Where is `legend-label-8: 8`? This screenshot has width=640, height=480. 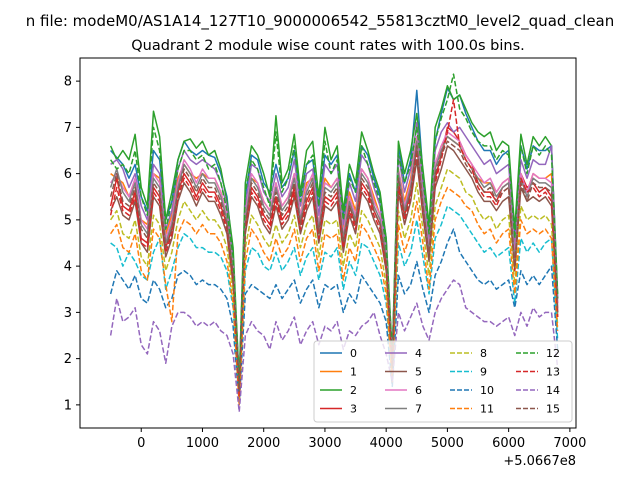 legend-label-8: 8 is located at coordinates (483, 353).